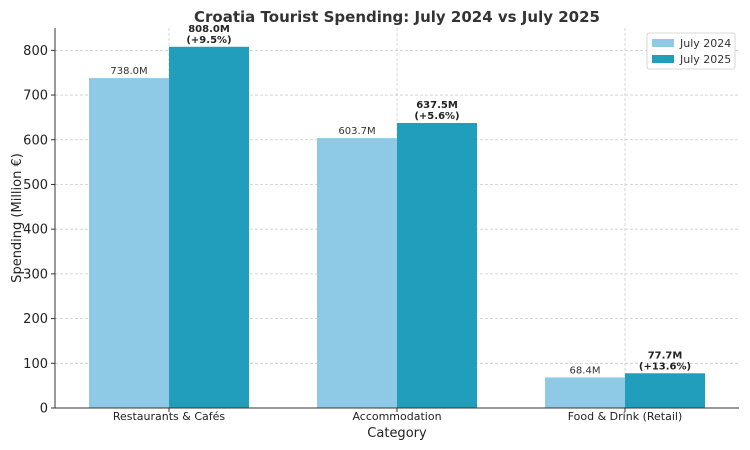 The height and width of the screenshot is (450, 750). I want to click on y-tick-label: 600, so click(35, 140).